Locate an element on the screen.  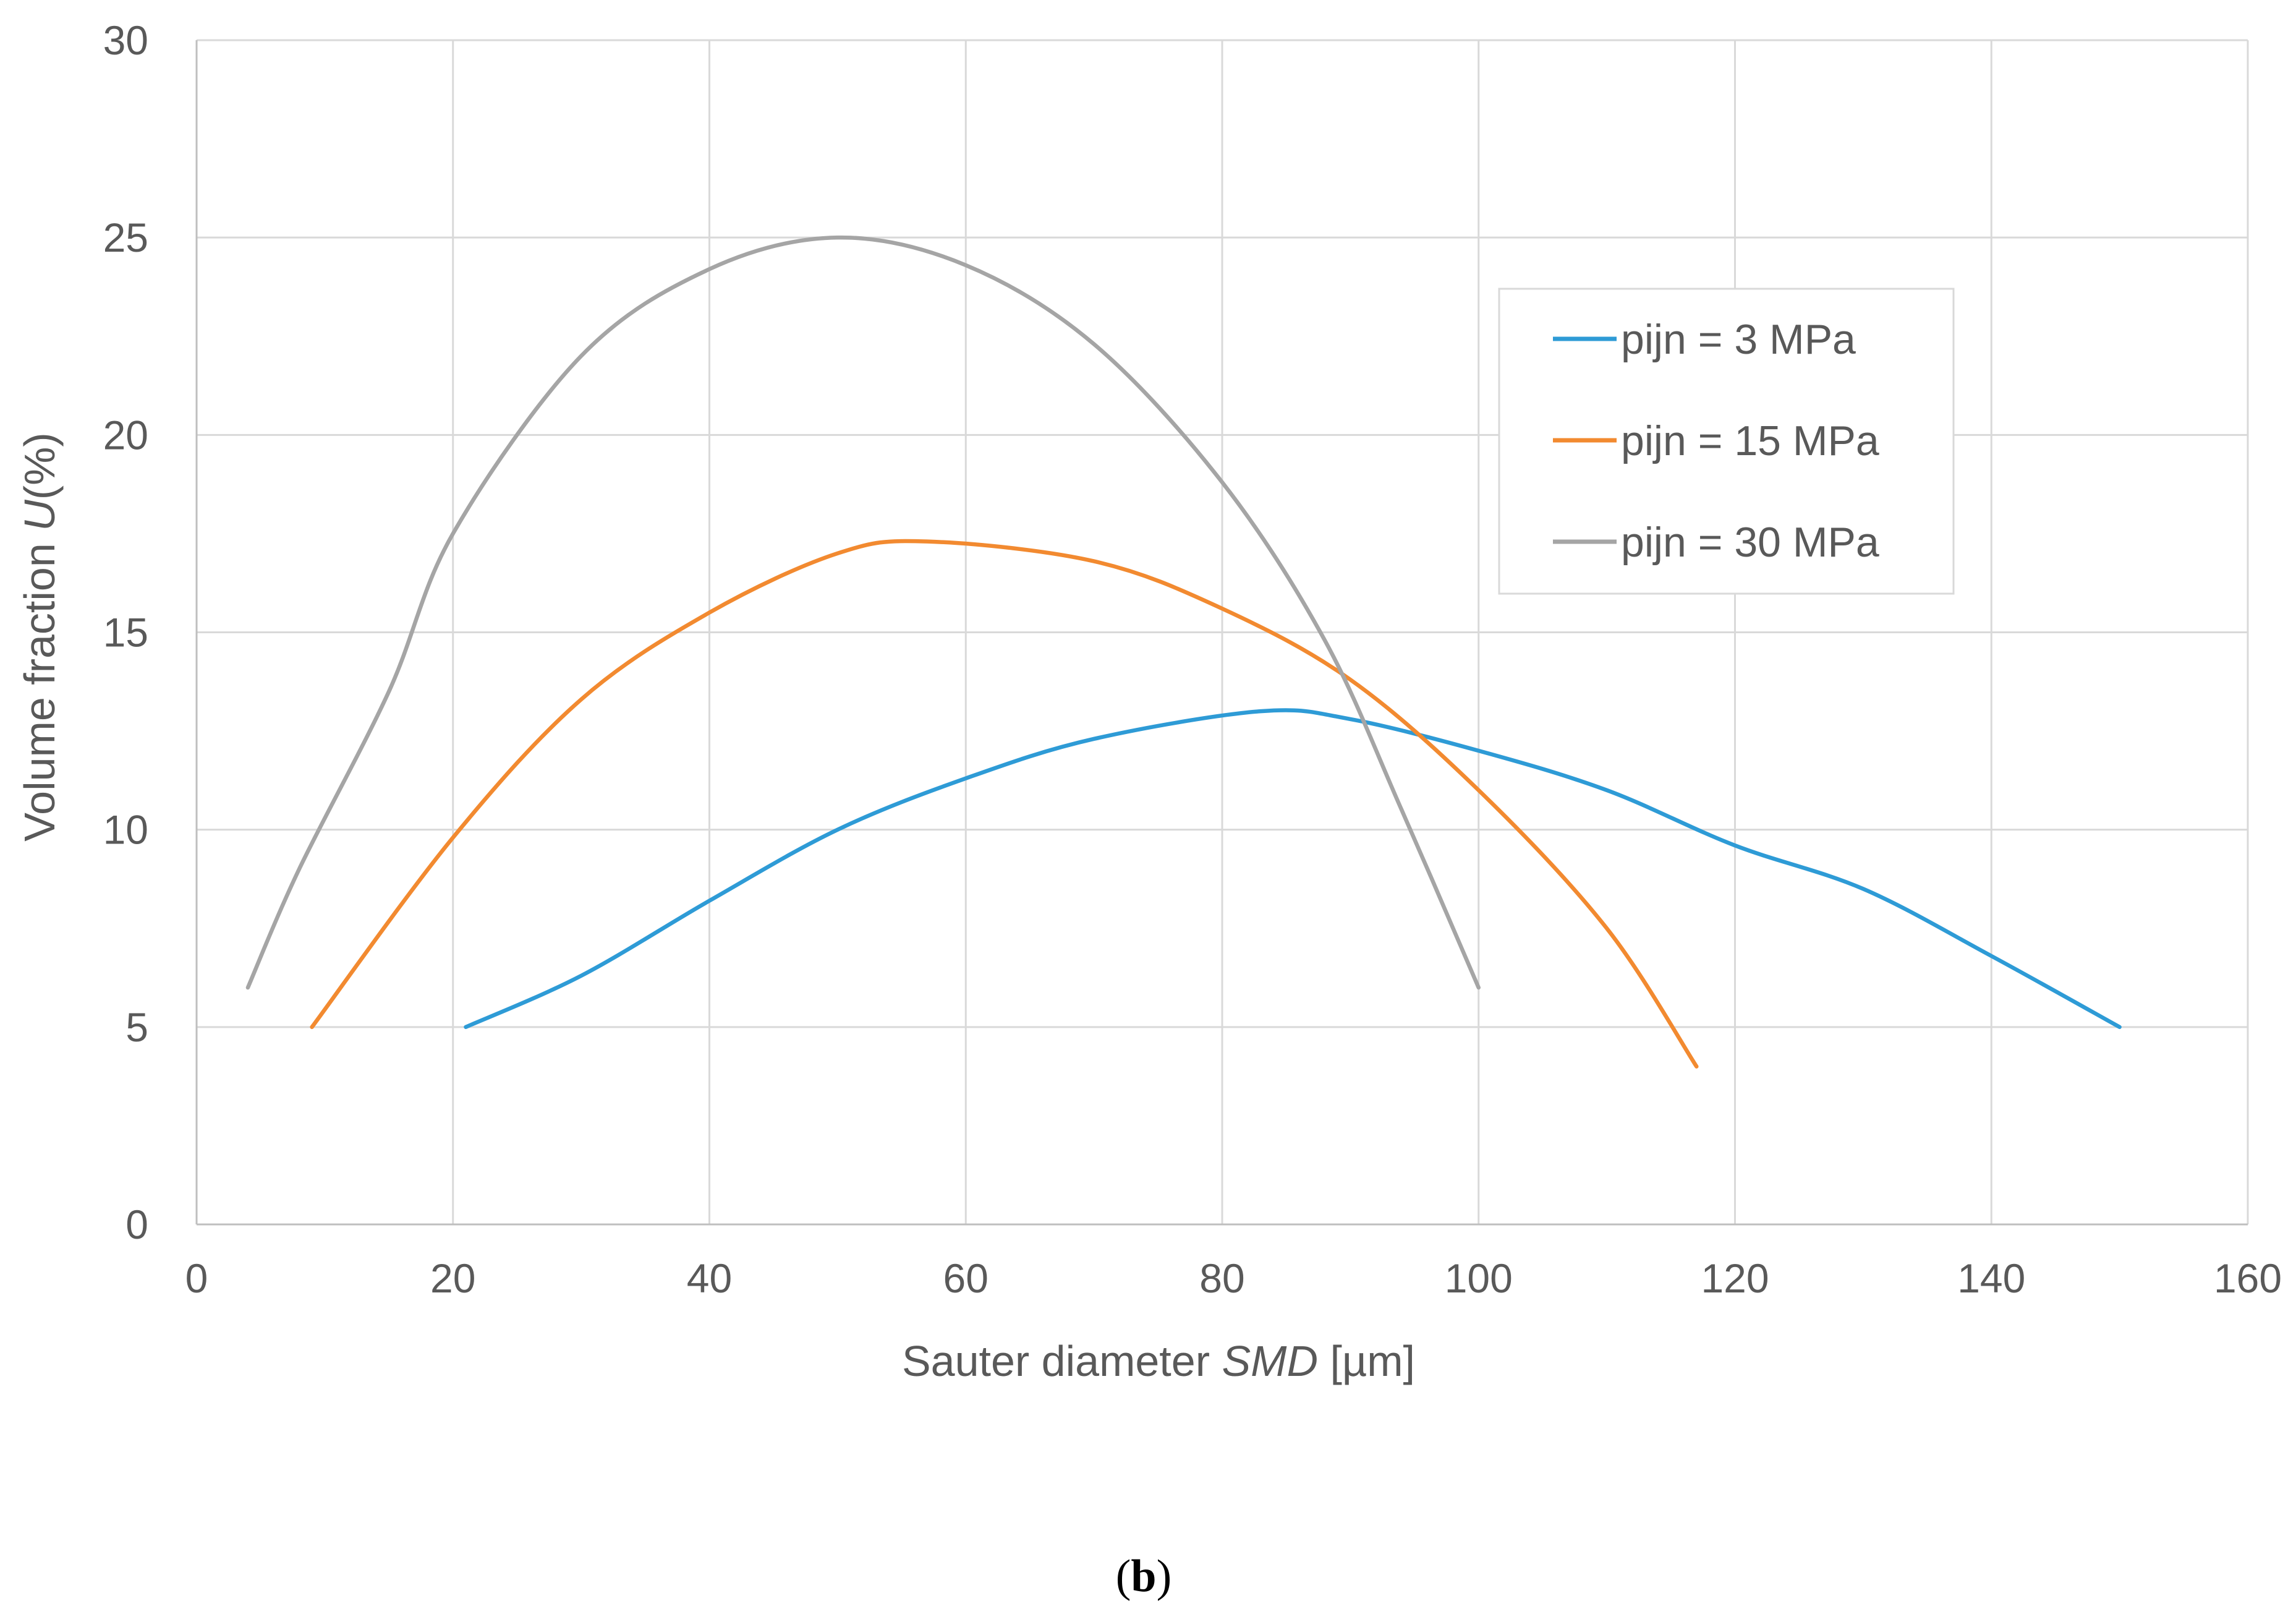
caption-letter: b is located at coordinates (1144, 1576).